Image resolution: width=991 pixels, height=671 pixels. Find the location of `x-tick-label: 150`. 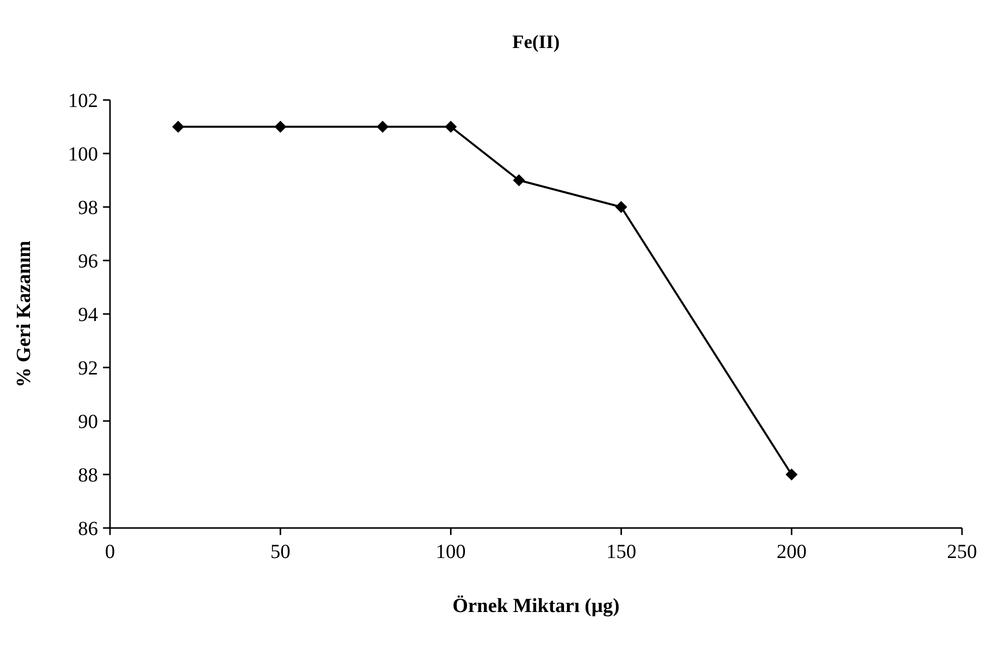

x-tick-label: 150 is located at coordinates (621, 552).